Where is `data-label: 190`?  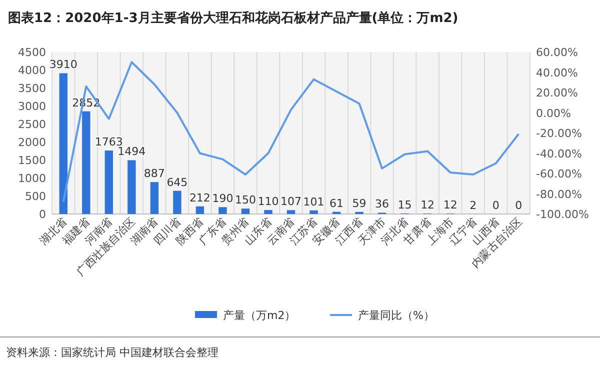
data-label: 190 is located at coordinates (223, 199).